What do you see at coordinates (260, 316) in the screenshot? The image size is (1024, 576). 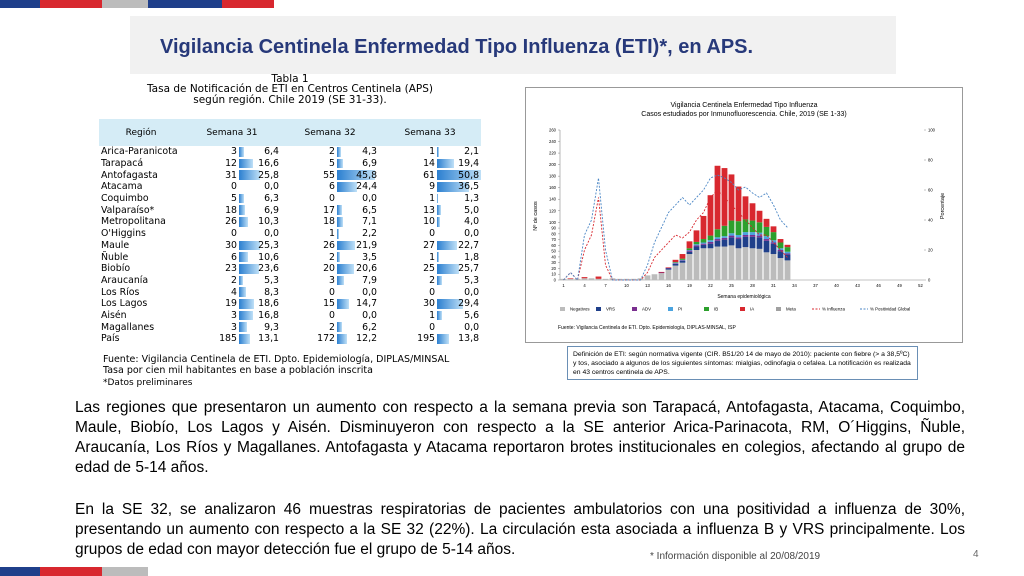 I see `rate-w31: 16,8` at bounding box center [260, 316].